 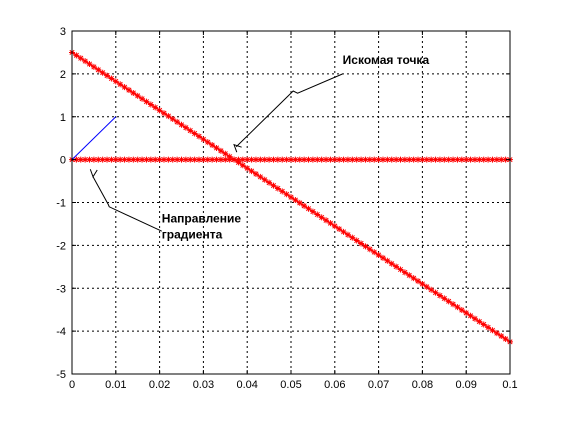 I want to click on x-tick-labels: 0 0.01 0.02 0.03 0.04 0.05 0.06 0.07 0.08 0.09 0.1, so click(x=293, y=385).